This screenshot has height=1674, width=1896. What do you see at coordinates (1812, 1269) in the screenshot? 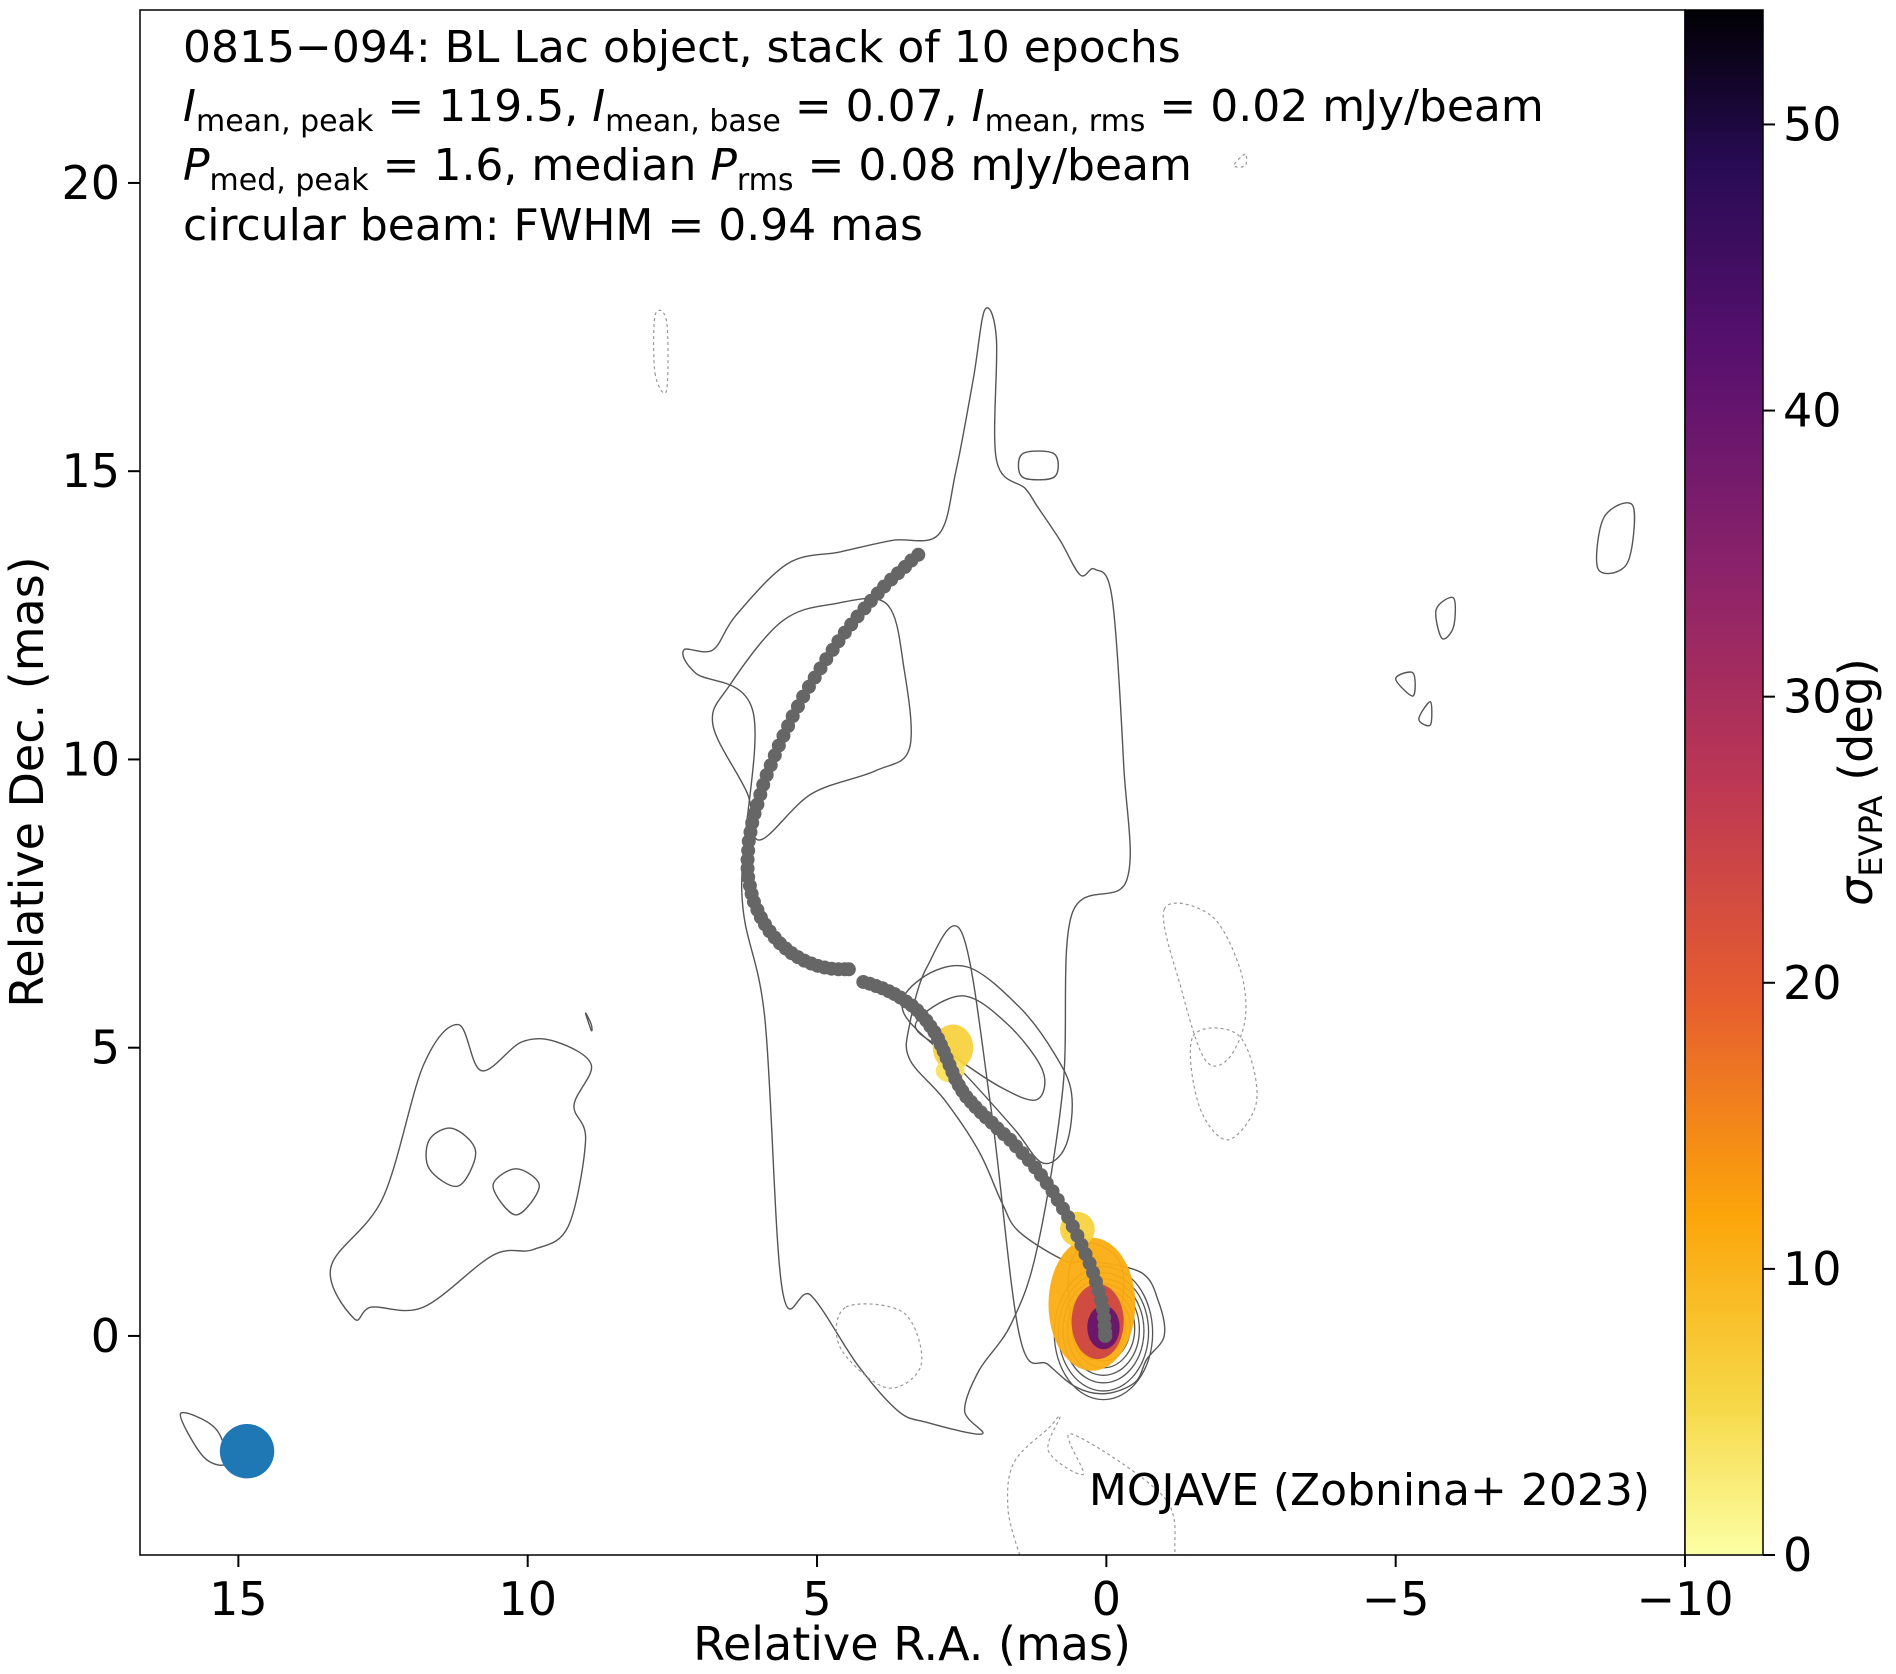
I see `colorbar-tick-label: 10` at bounding box center [1812, 1269].